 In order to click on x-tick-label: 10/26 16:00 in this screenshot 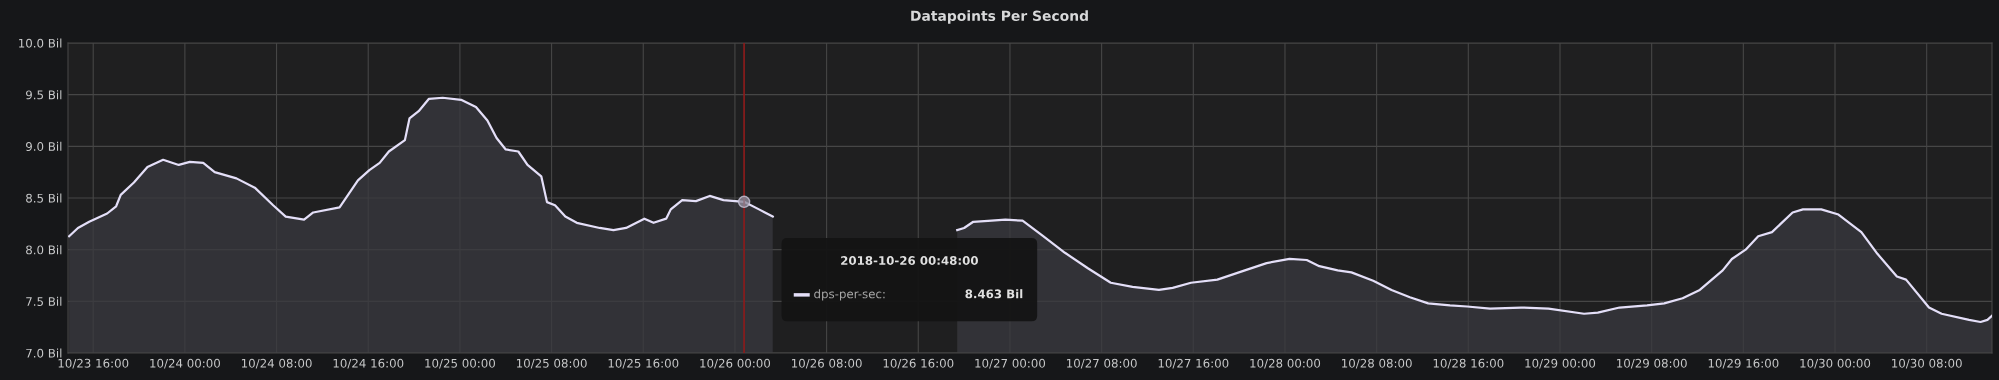, I will do `click(918, 363)`.